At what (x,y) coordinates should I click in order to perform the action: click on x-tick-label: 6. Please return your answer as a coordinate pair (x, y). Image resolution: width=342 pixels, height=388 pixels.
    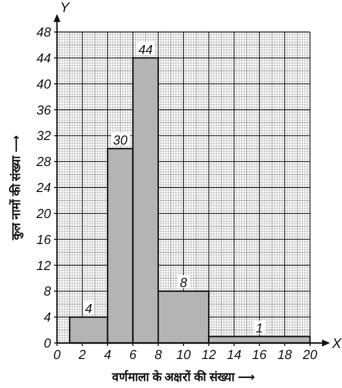
    Looking at the image, I should click on (133, 354).